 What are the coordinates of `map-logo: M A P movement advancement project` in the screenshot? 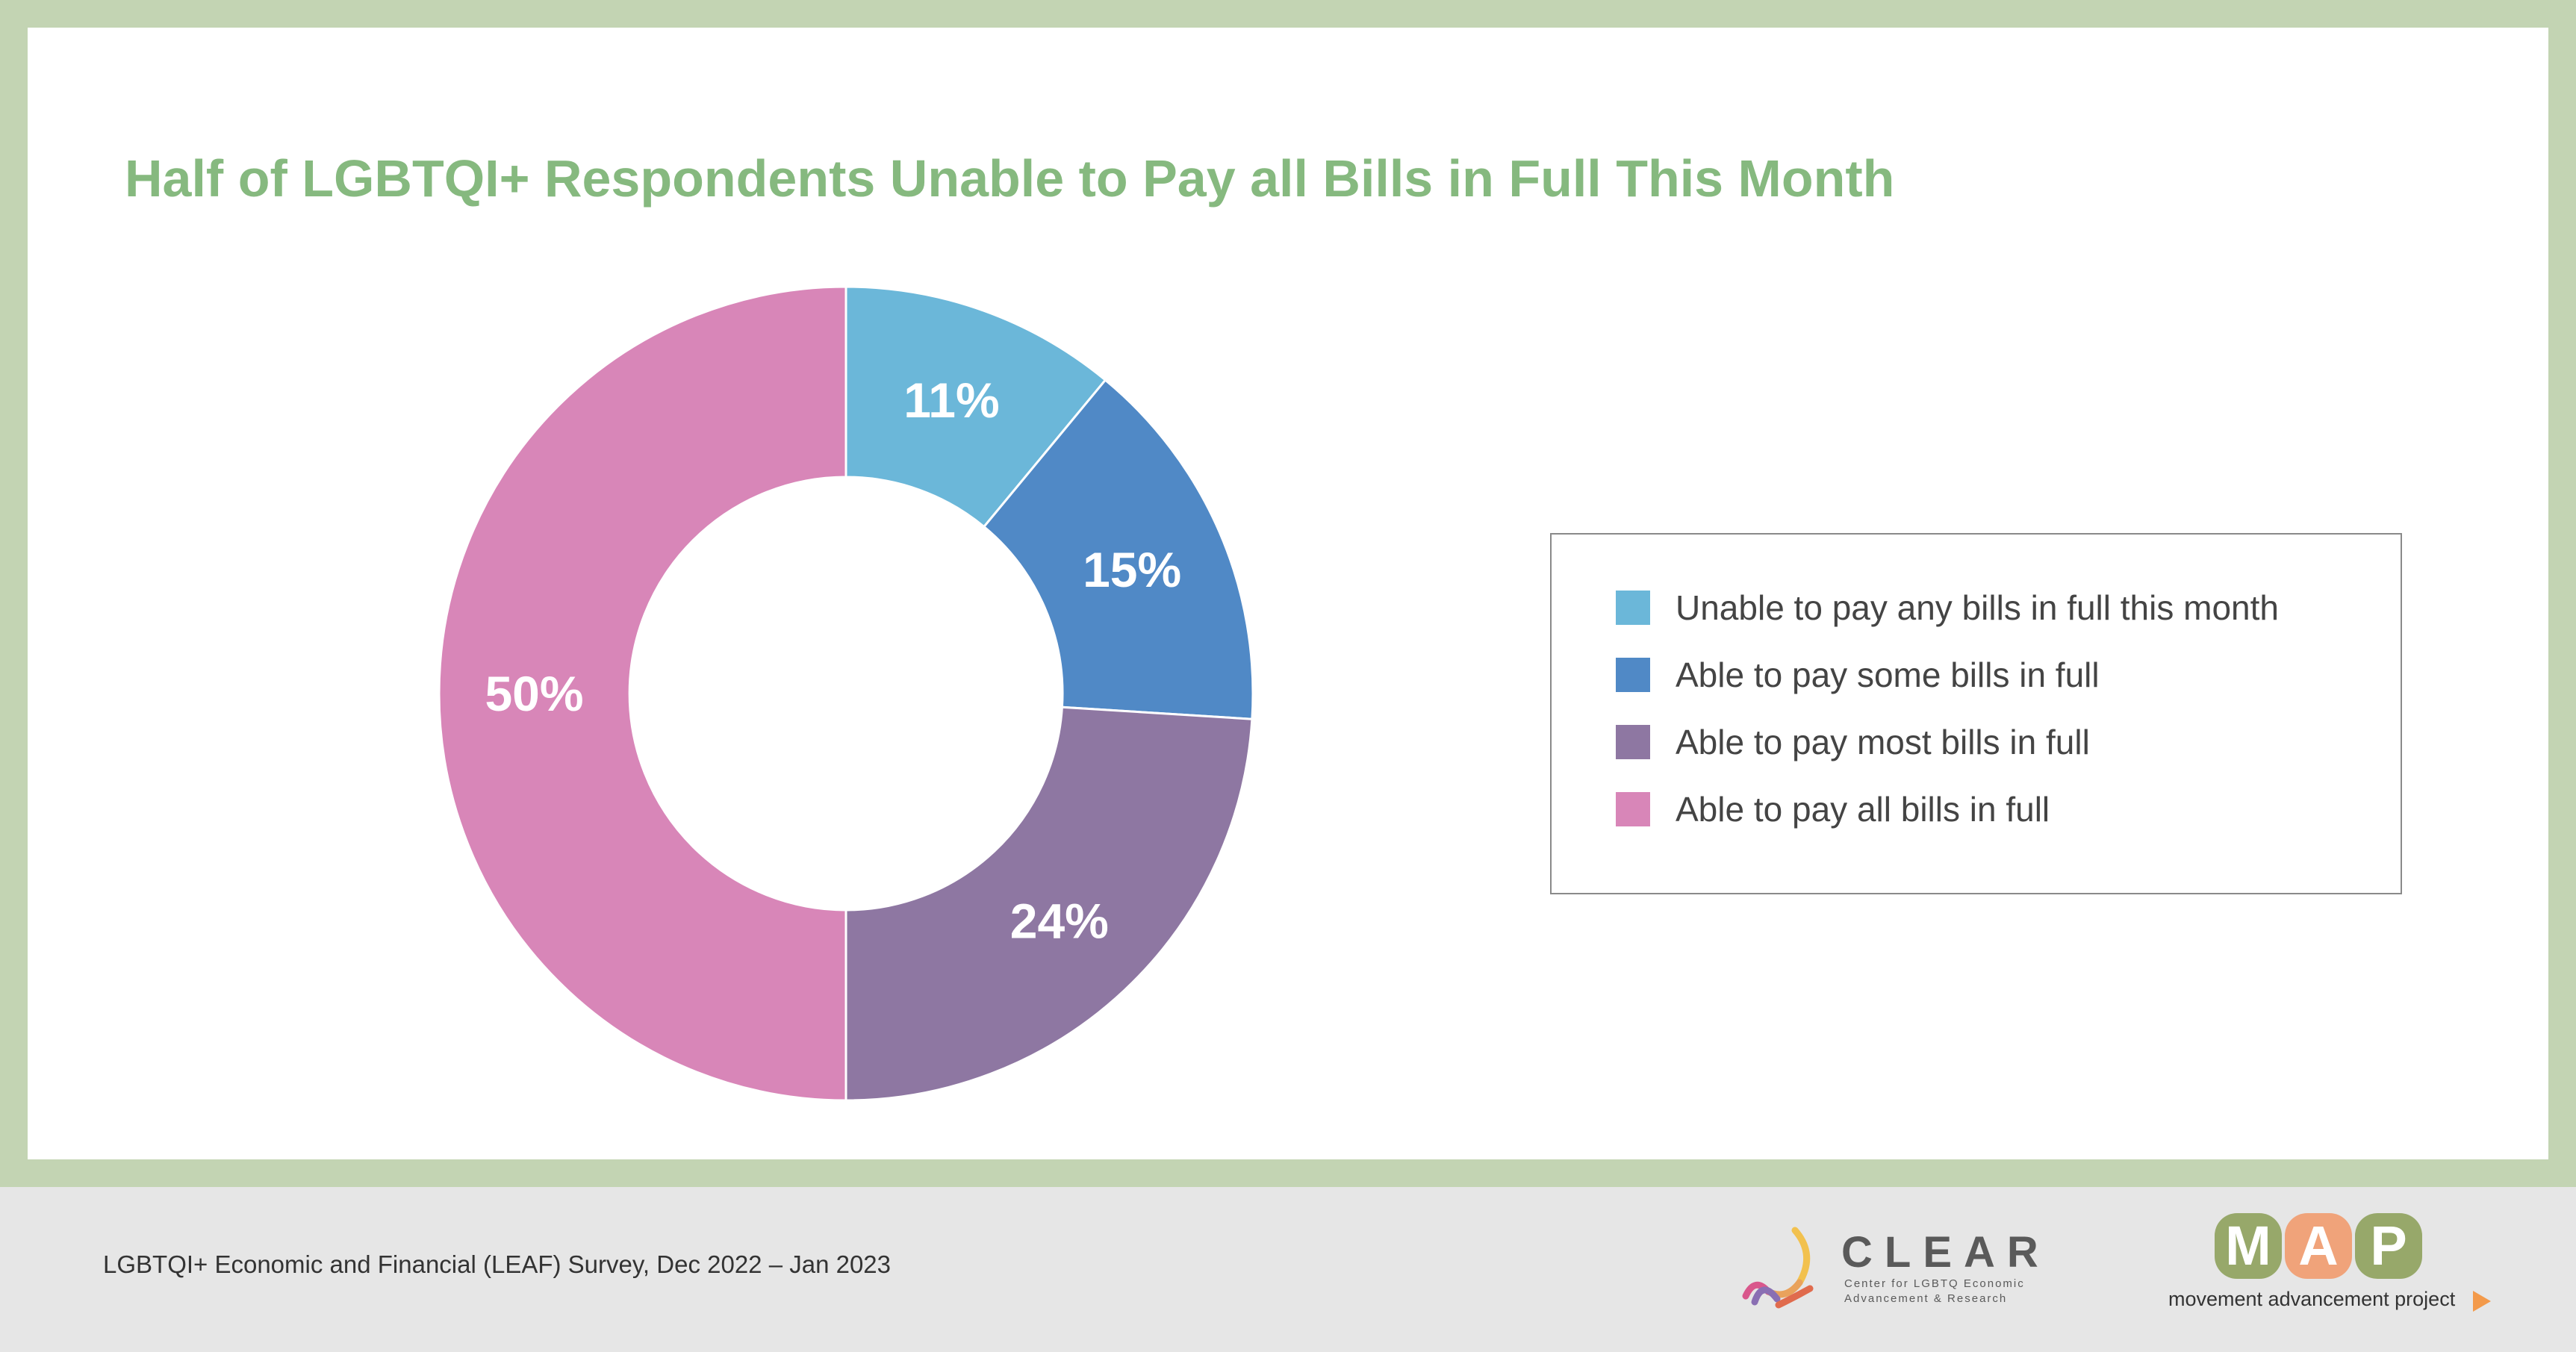 It's located at (2333, 1269).